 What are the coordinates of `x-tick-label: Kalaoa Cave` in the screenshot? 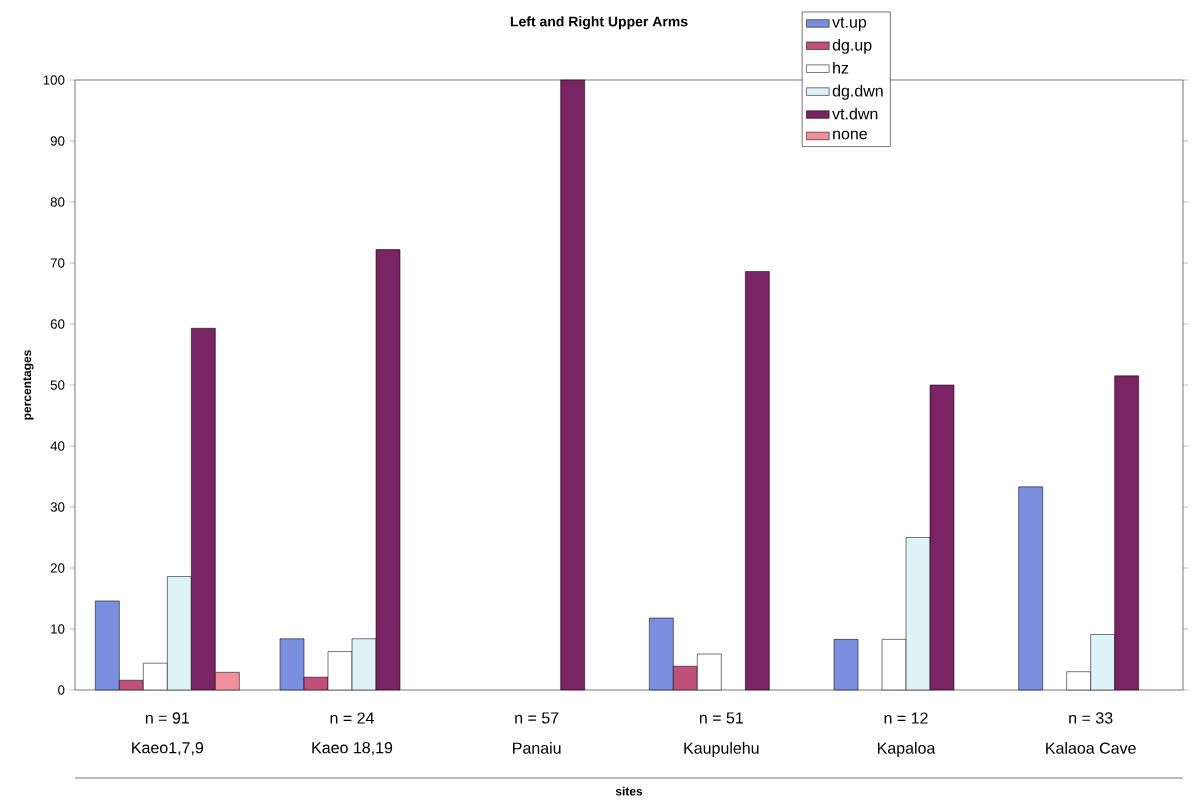 It's located at (1091, 748).